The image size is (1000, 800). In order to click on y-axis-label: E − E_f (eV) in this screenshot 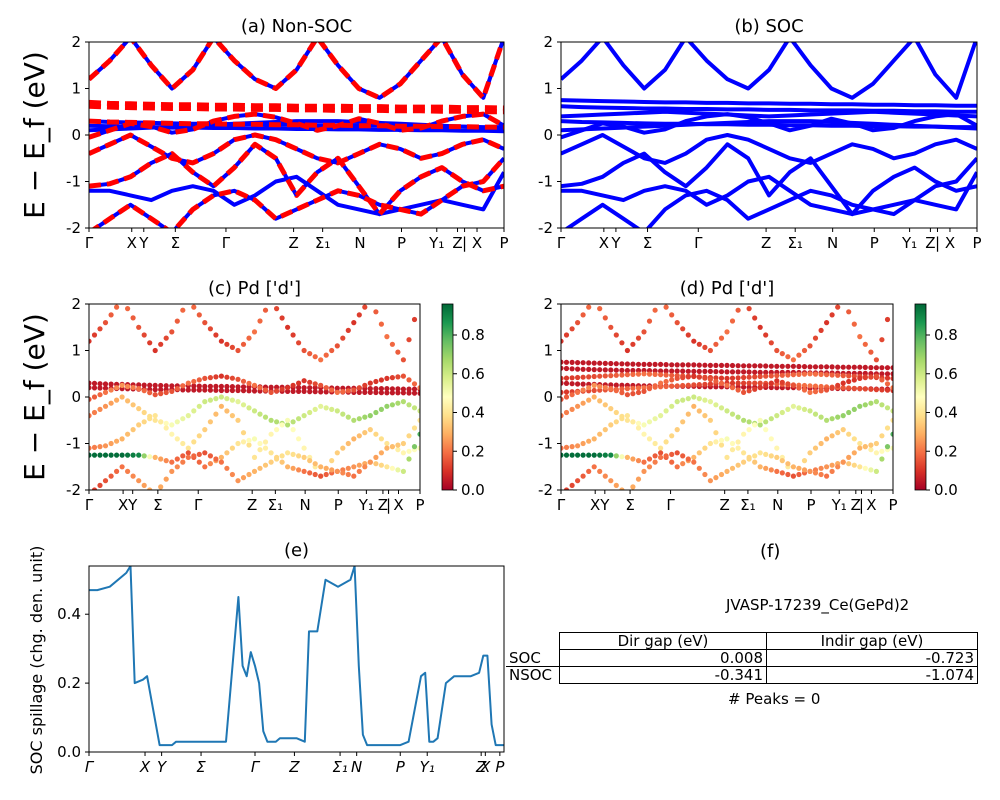, I will do `click(34, 135)`.